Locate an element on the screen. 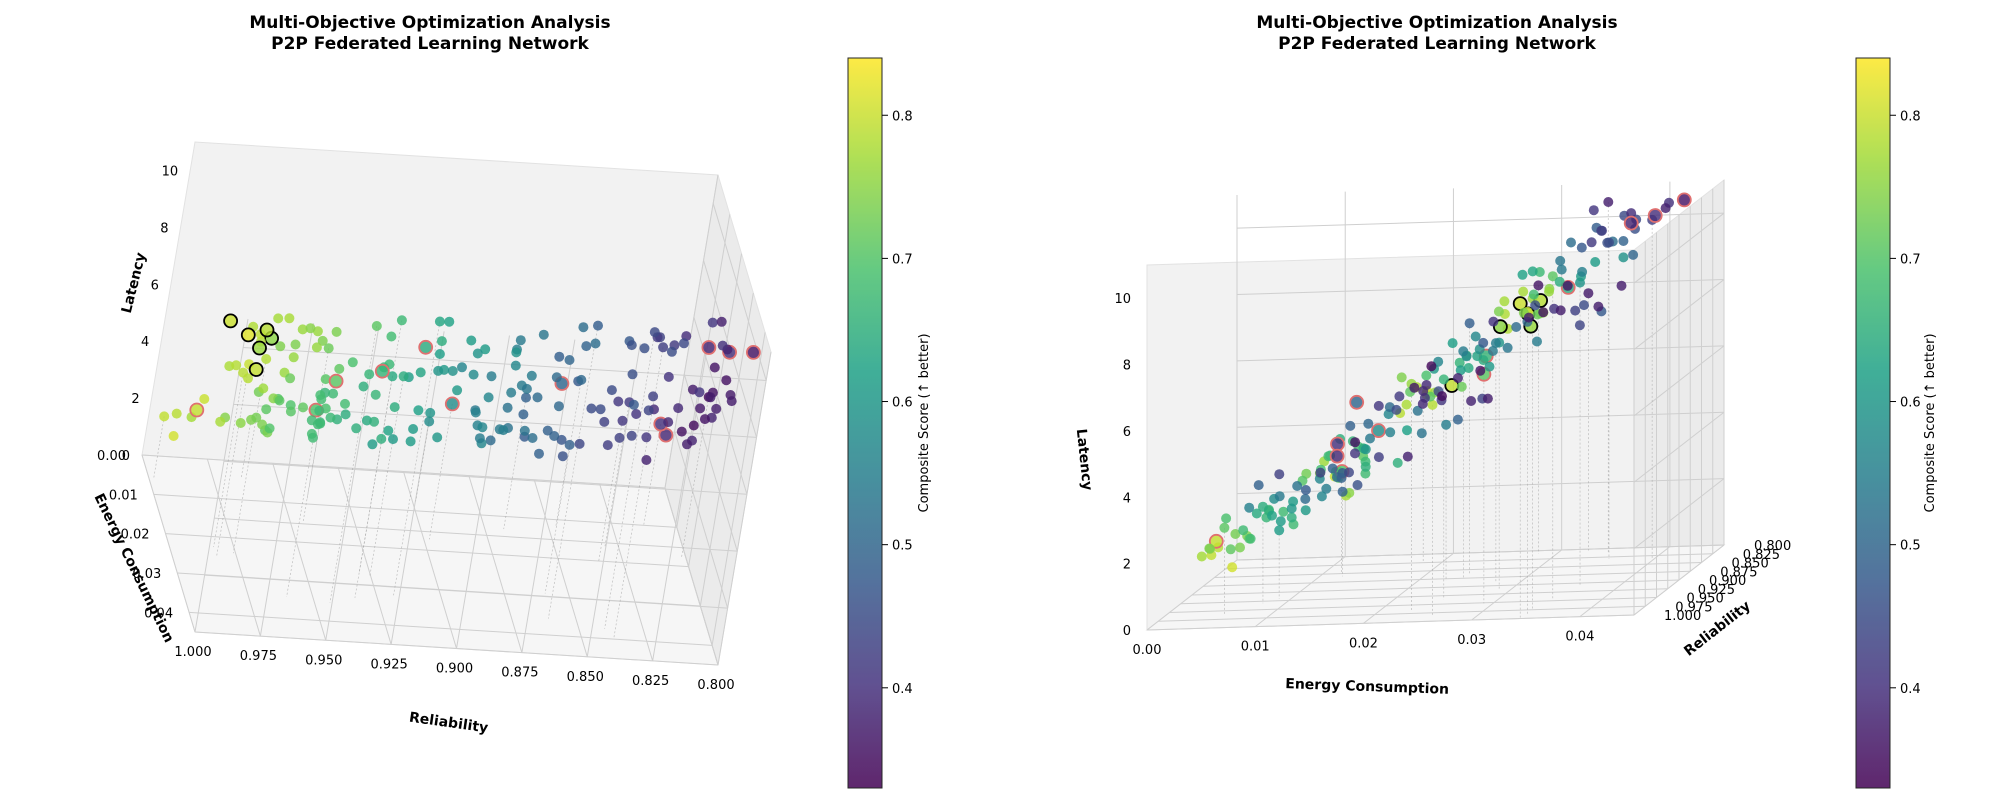 This screenshot has width=2000, height=800. tick-label: 0 is located at coordinates (126, 456).